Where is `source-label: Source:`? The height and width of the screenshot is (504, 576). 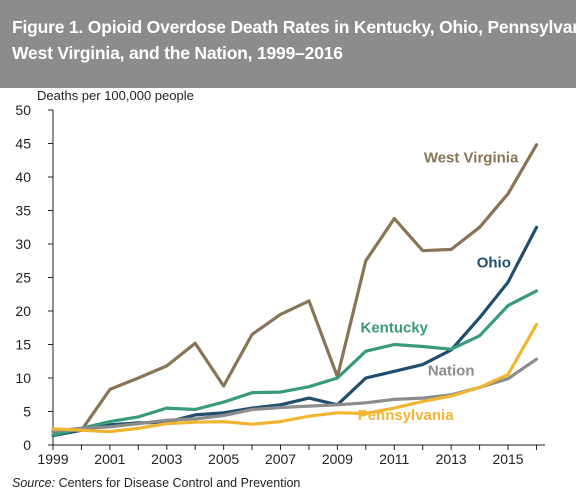 source-label: Source: is located at coordinates (34, 483).